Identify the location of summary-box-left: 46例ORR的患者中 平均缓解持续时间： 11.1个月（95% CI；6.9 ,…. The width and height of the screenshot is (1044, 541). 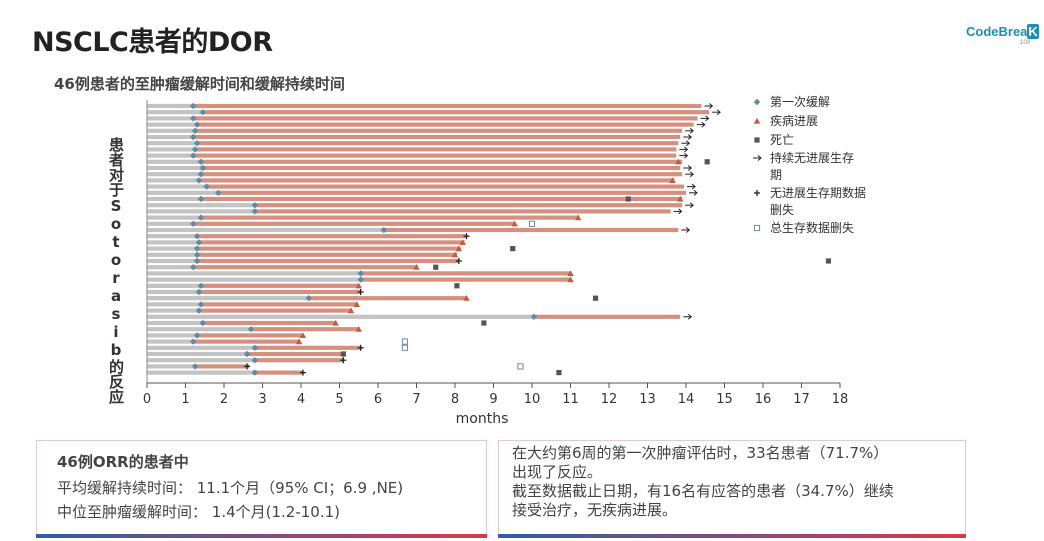
(261, 489).